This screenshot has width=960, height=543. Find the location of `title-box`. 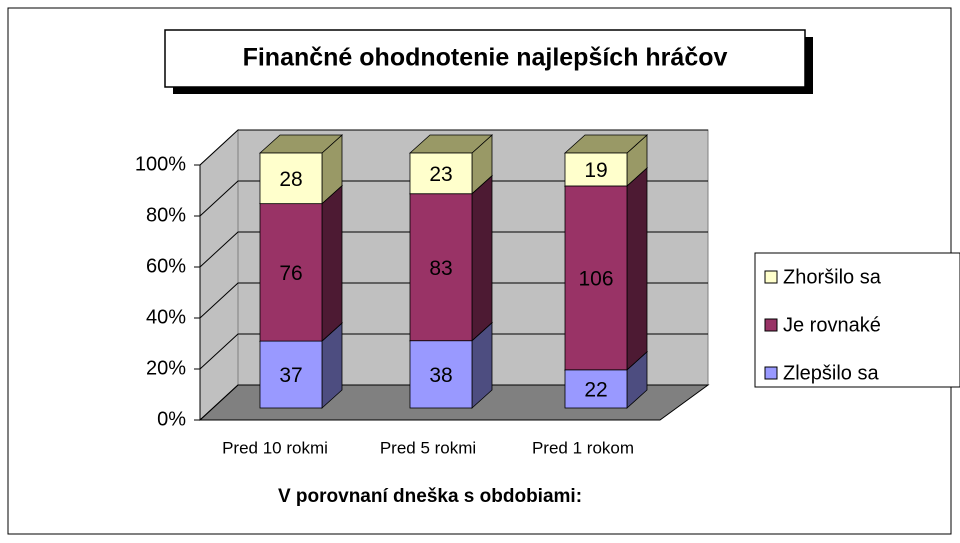

title-box is located at coordinates (485, 58).